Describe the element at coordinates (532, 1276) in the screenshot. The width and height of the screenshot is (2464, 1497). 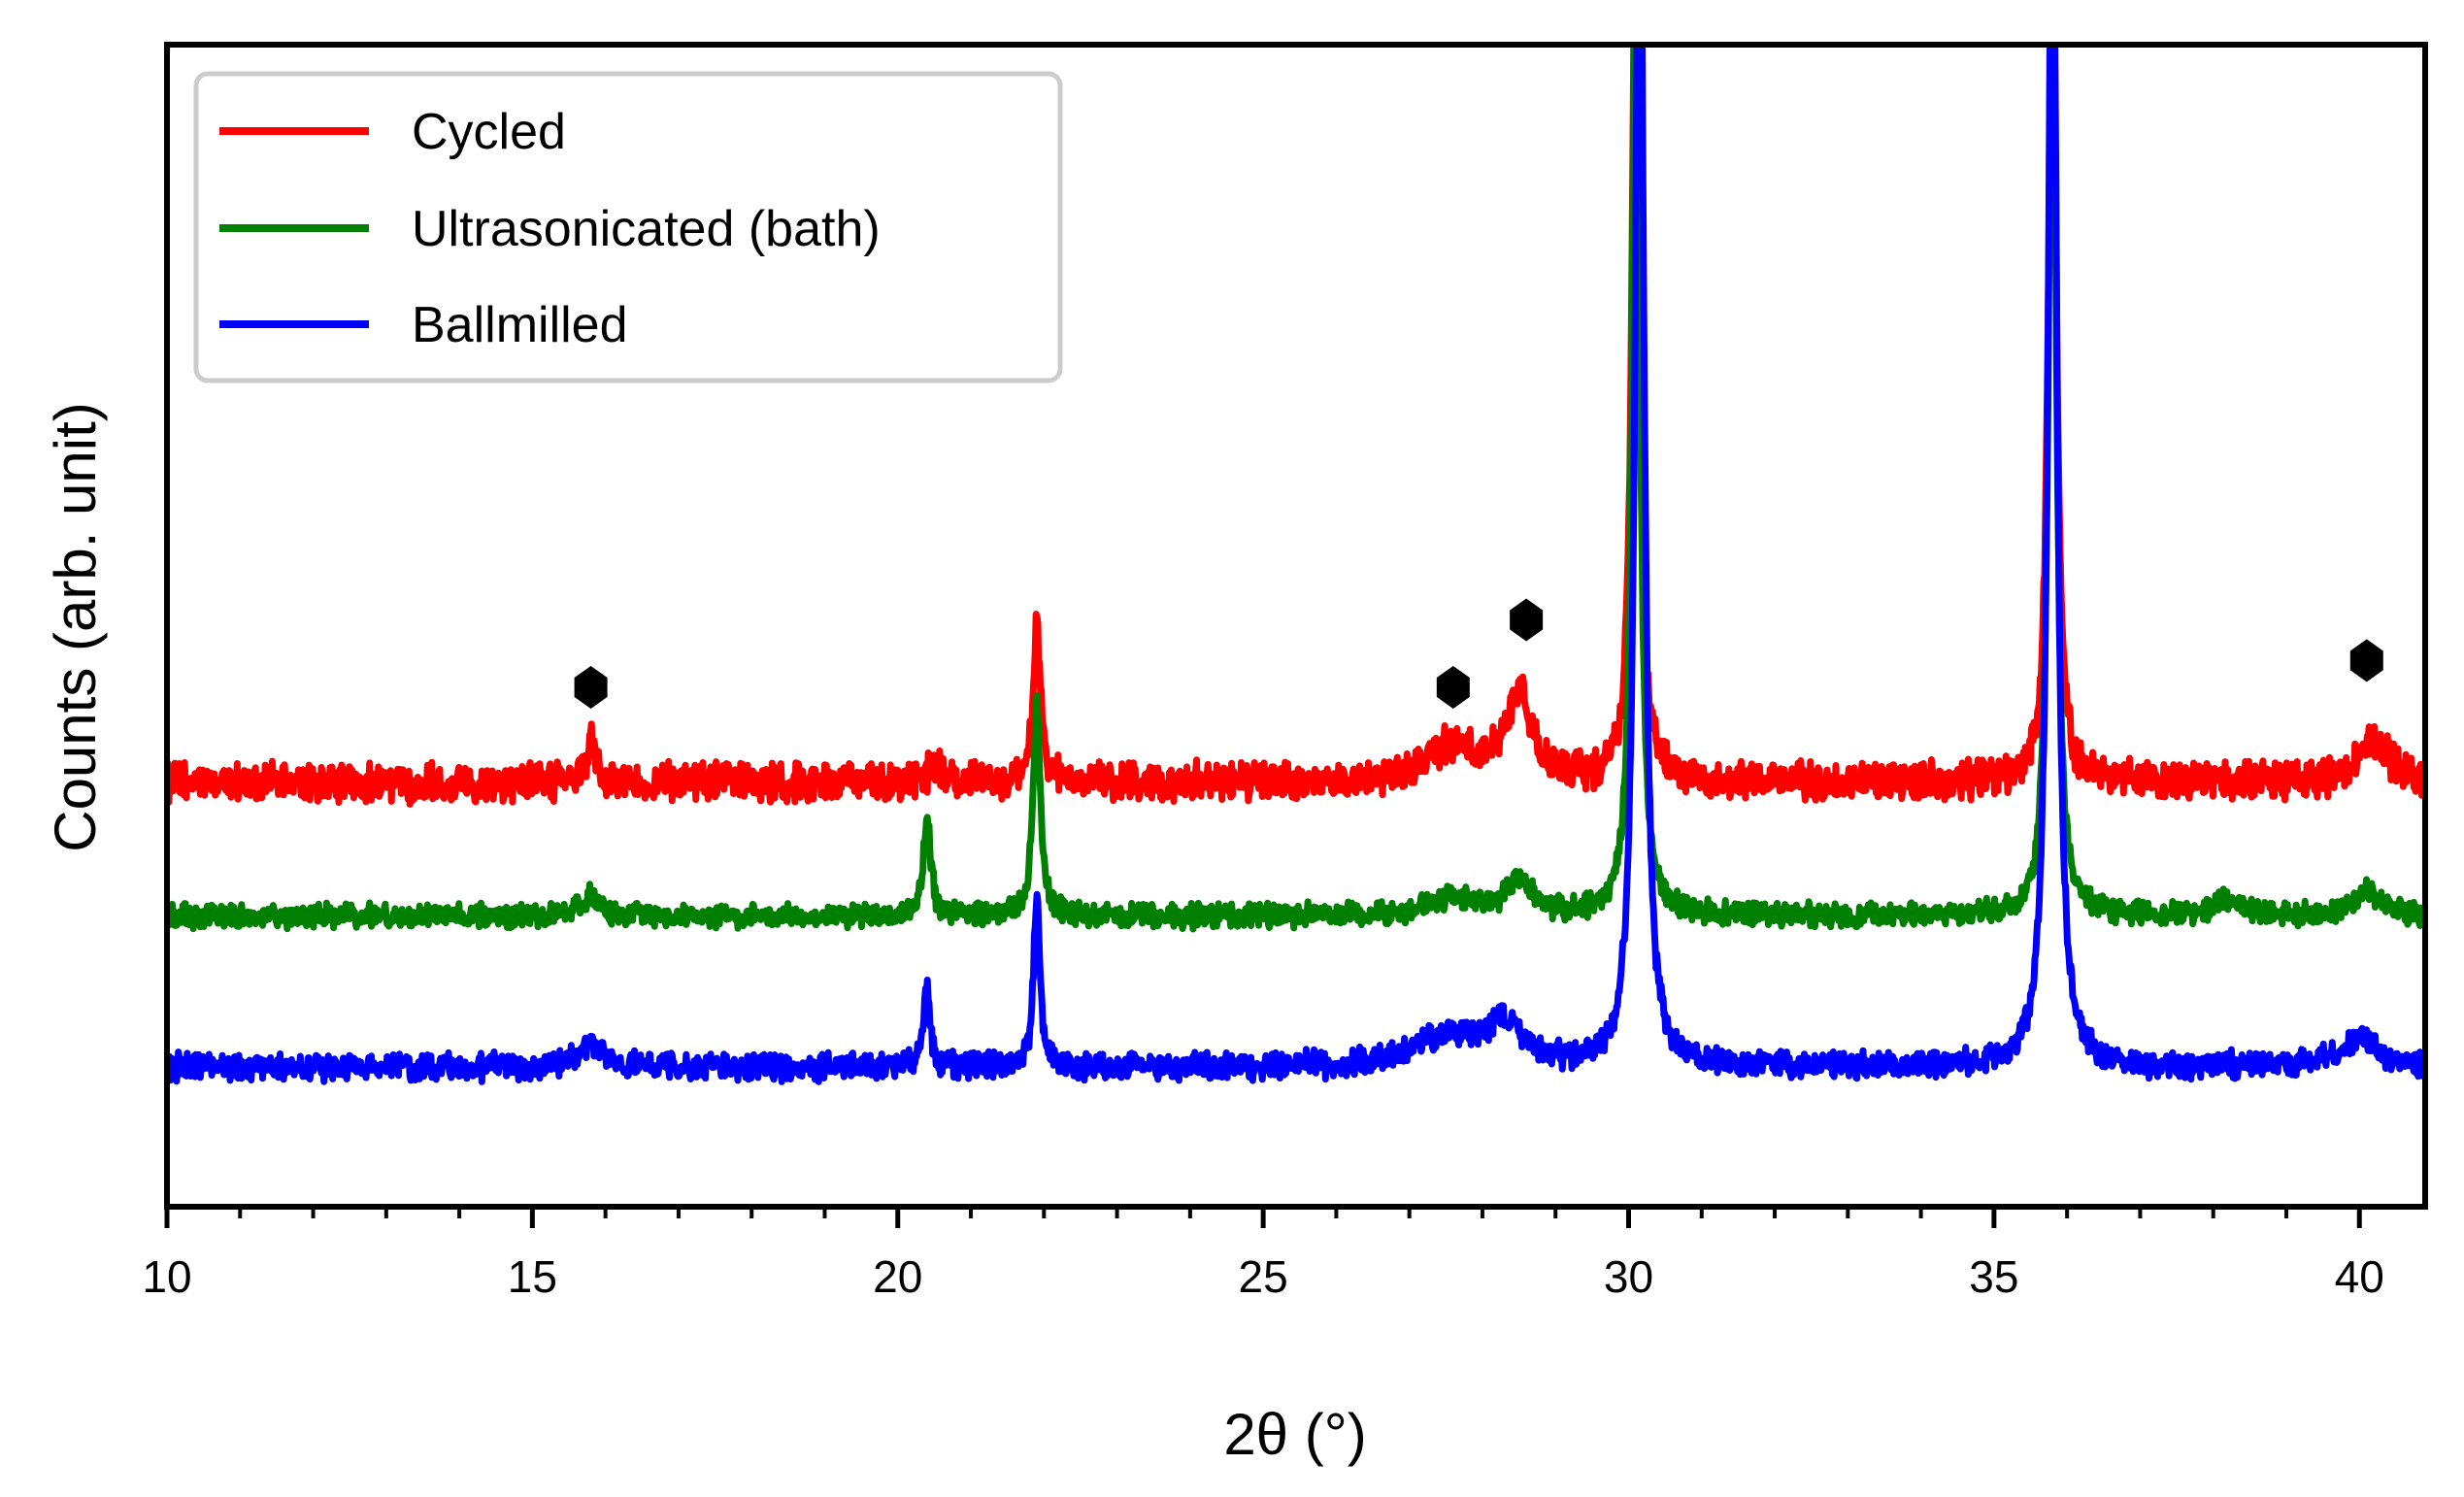
I see `x-tick-label: 15` at that location.